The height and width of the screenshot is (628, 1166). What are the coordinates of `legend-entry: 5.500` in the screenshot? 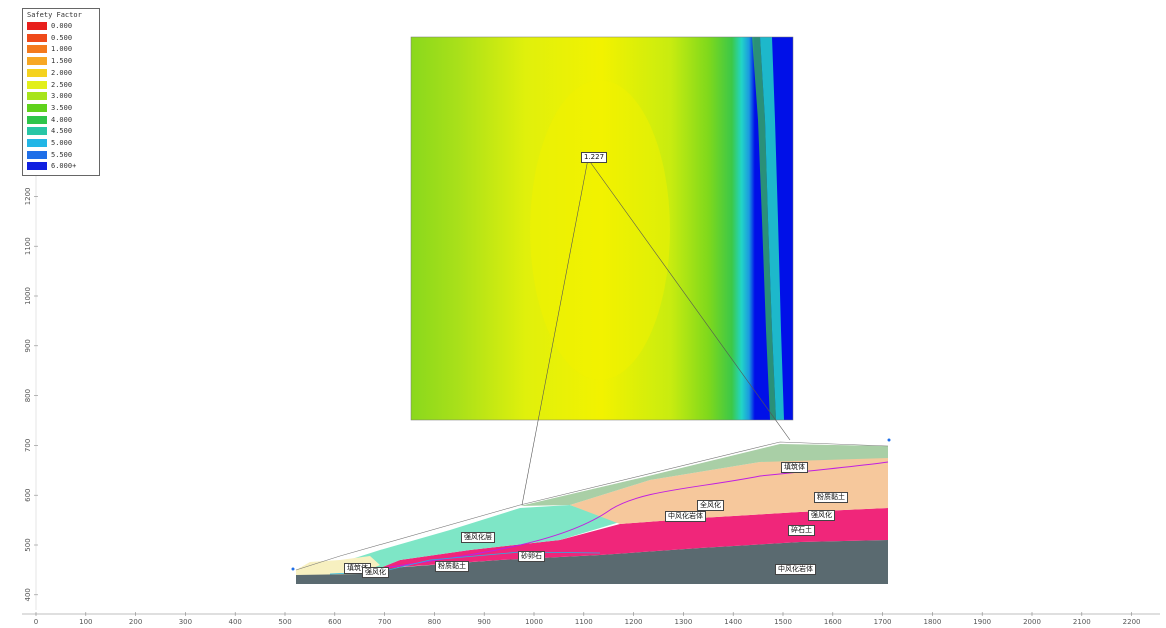 It's located at (62, 155).